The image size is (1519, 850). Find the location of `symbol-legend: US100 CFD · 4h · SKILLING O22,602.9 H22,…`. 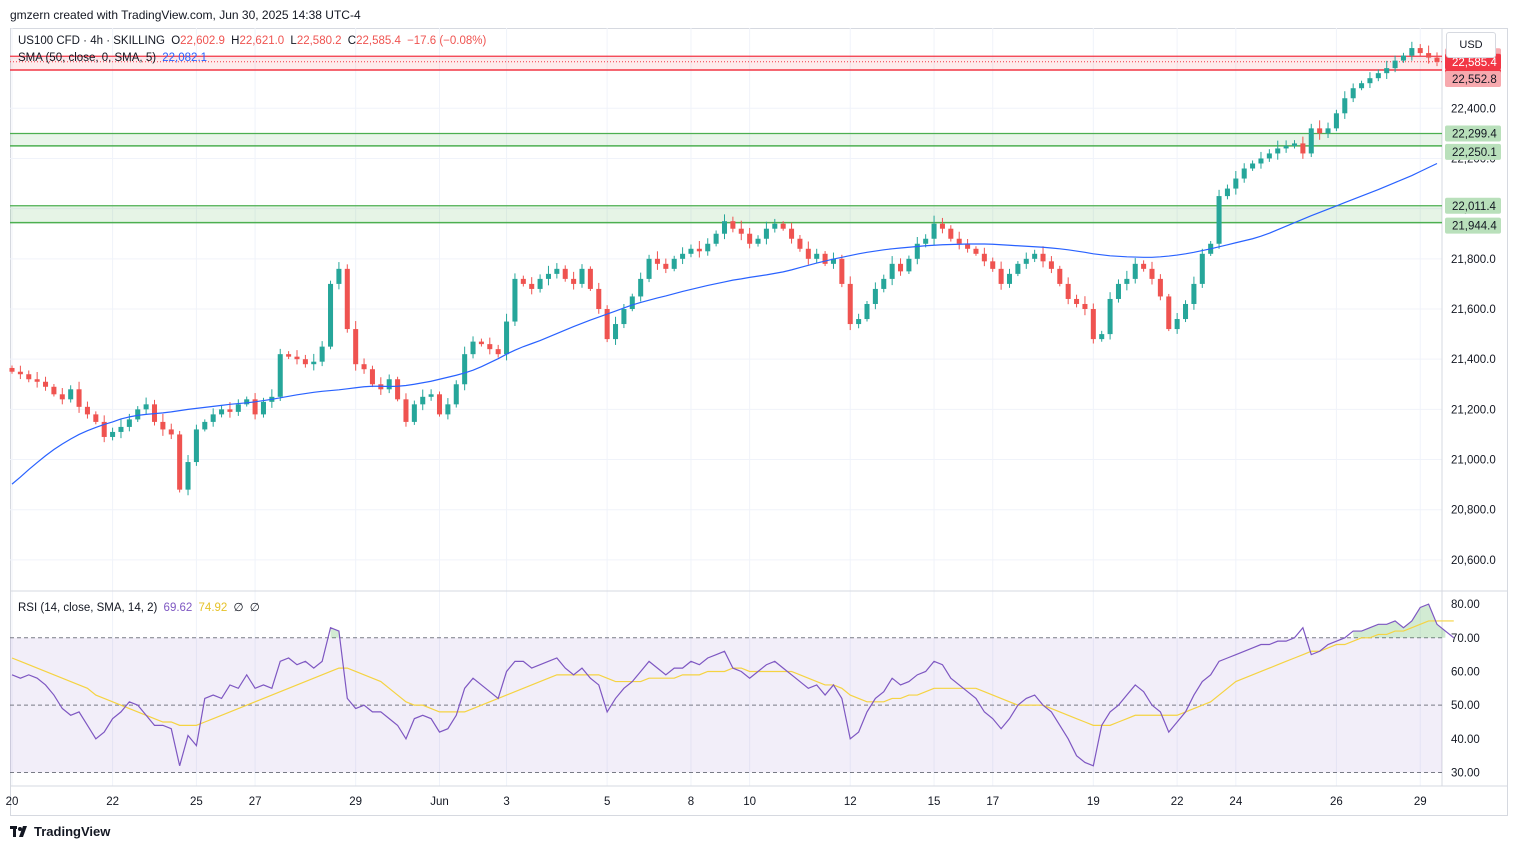

symbol-legend: US100 CFD · 4h · SKILLING O22,602.9 H22,… is located at coordinates (253, 41).